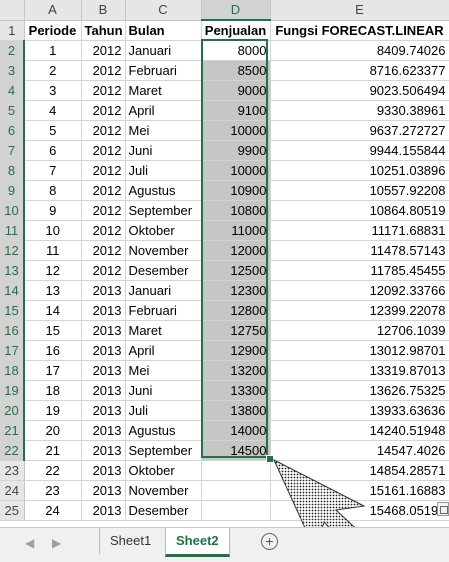  Describe the element at coordinates (12, 270) in the screenshot. I see `row-header: 13` at that location.